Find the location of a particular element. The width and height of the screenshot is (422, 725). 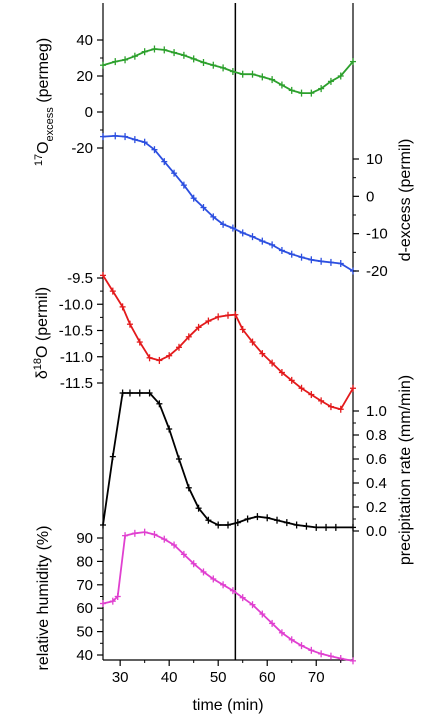

d18o-y-tick-label: -9.5 is located at coordinates (80, 278).